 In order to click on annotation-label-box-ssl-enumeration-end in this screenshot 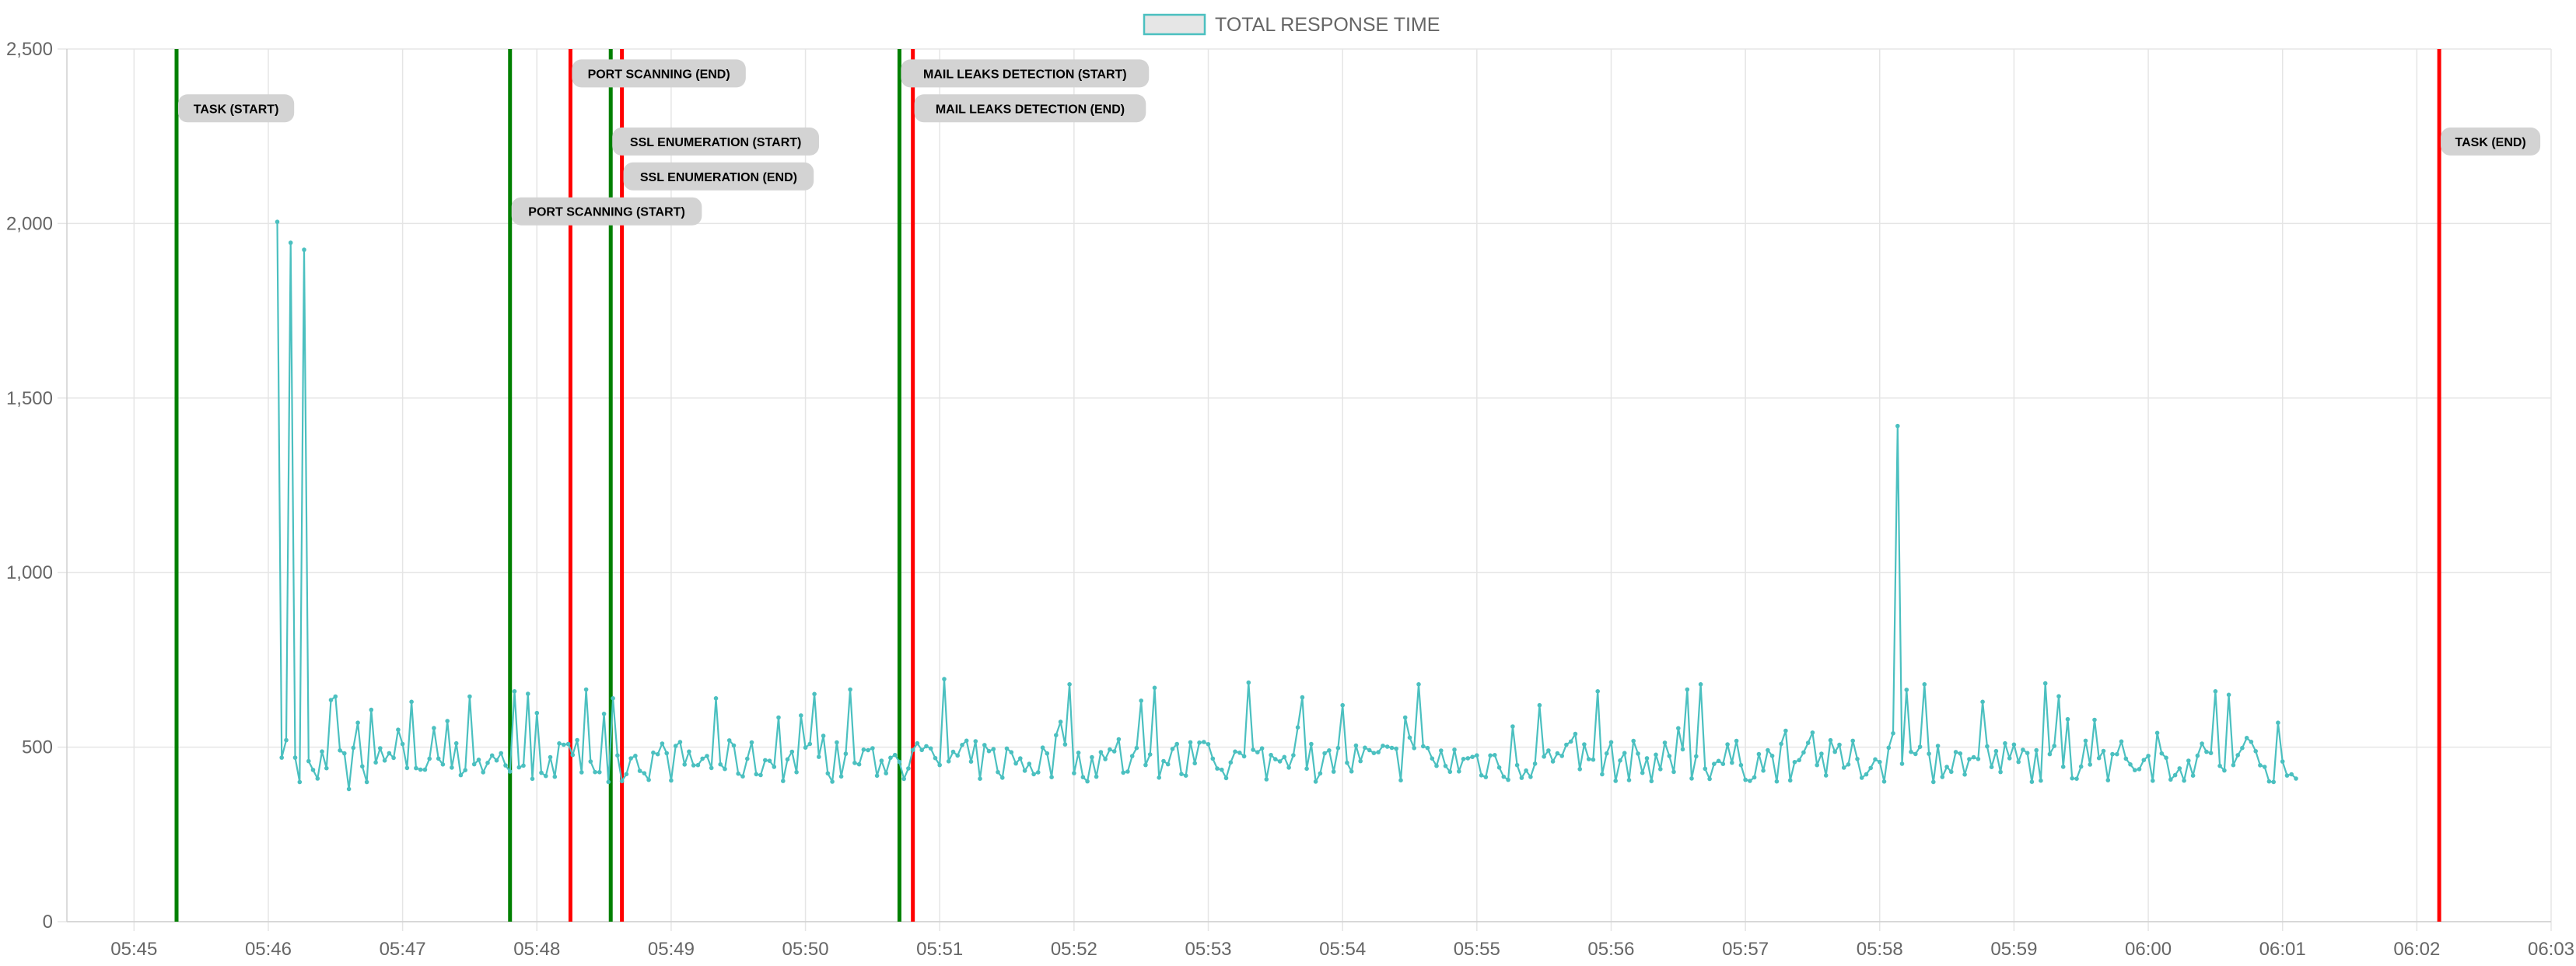, I will do `click(718, 177)`.